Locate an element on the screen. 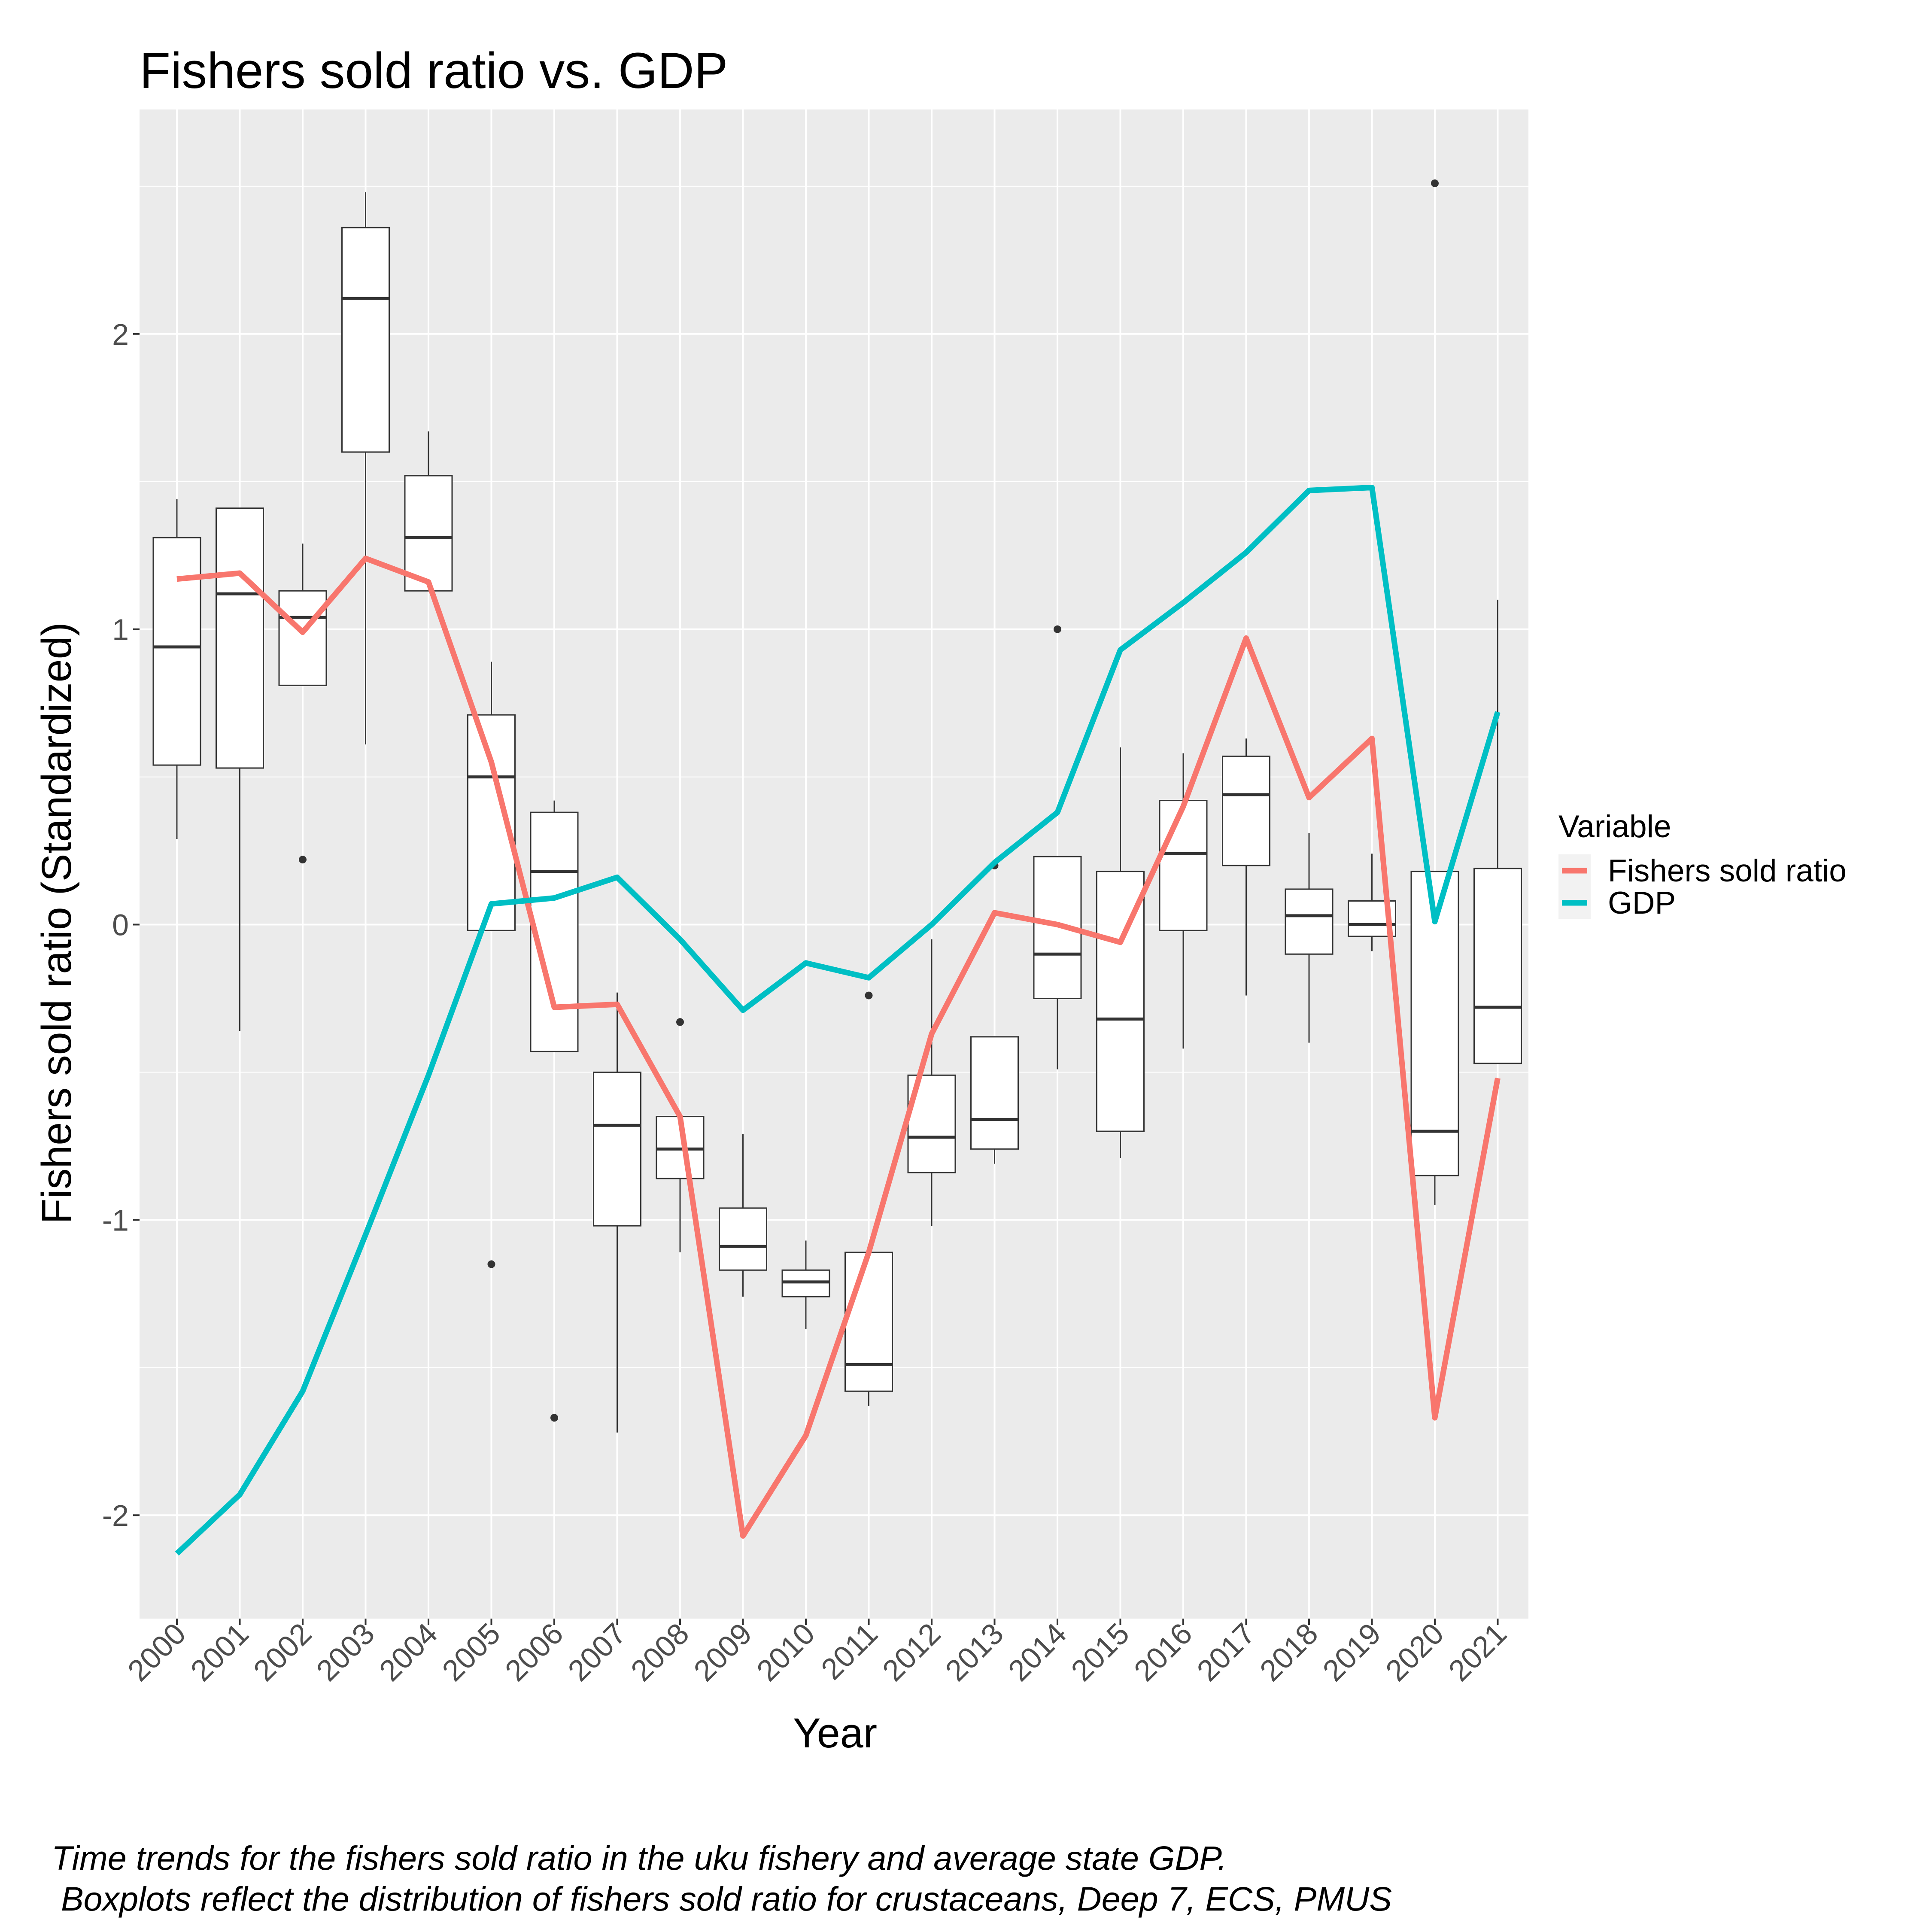 The image size is (1932, 1932). x-tick-label: 2017 is located at coordinates (1226, 1652).